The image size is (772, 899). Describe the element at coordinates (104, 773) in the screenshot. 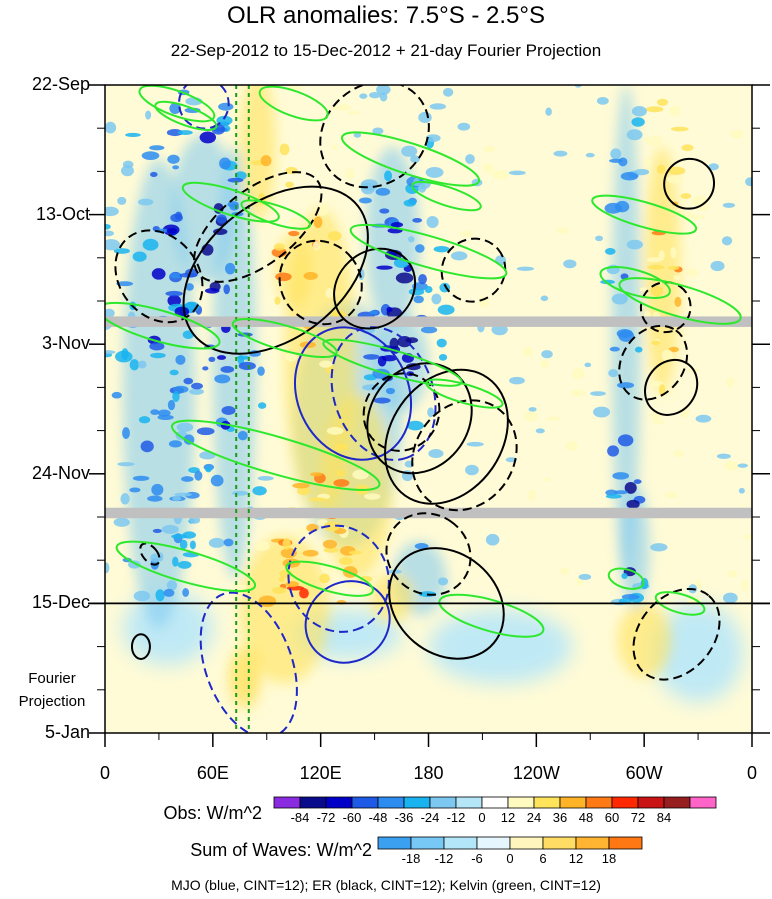

I see `x-tick-label: 0` at that location.